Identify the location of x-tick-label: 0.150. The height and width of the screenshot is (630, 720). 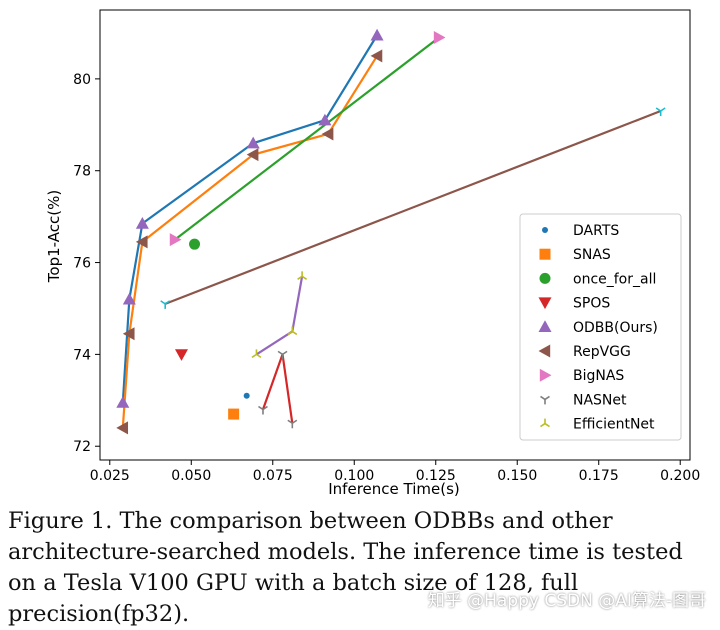
(517, 476).